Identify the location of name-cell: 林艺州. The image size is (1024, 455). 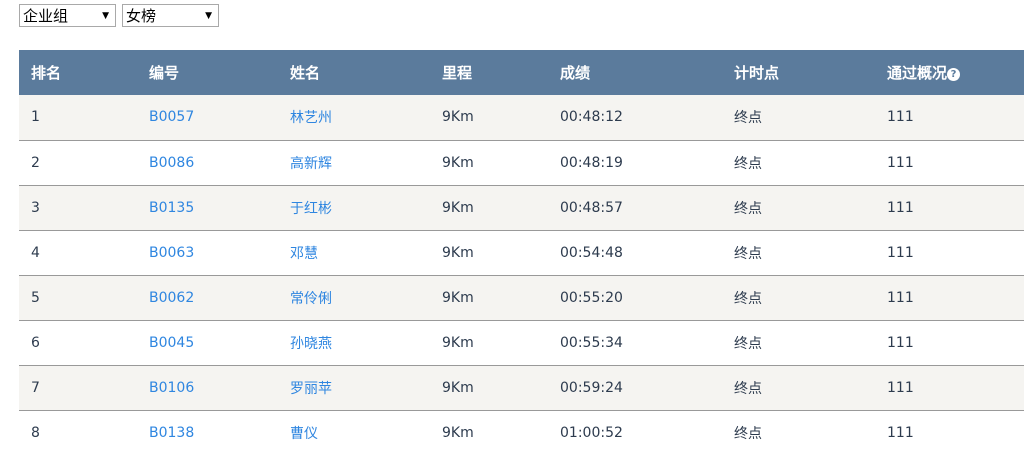
(366, 117).